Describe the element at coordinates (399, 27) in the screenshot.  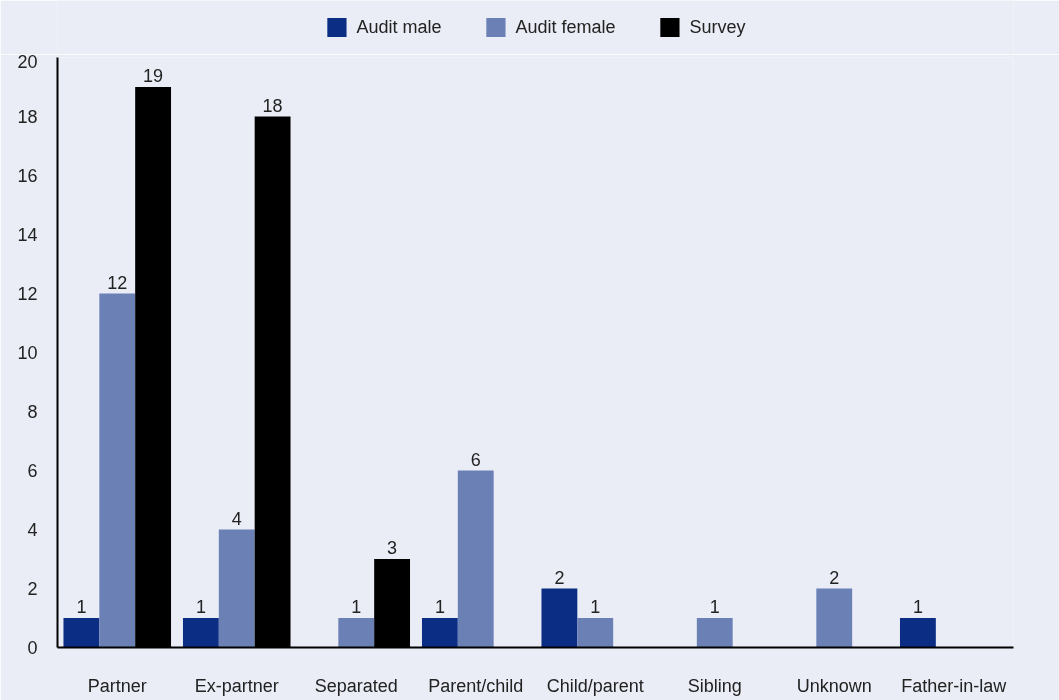
I see `legend-label: Audit male` at that location.